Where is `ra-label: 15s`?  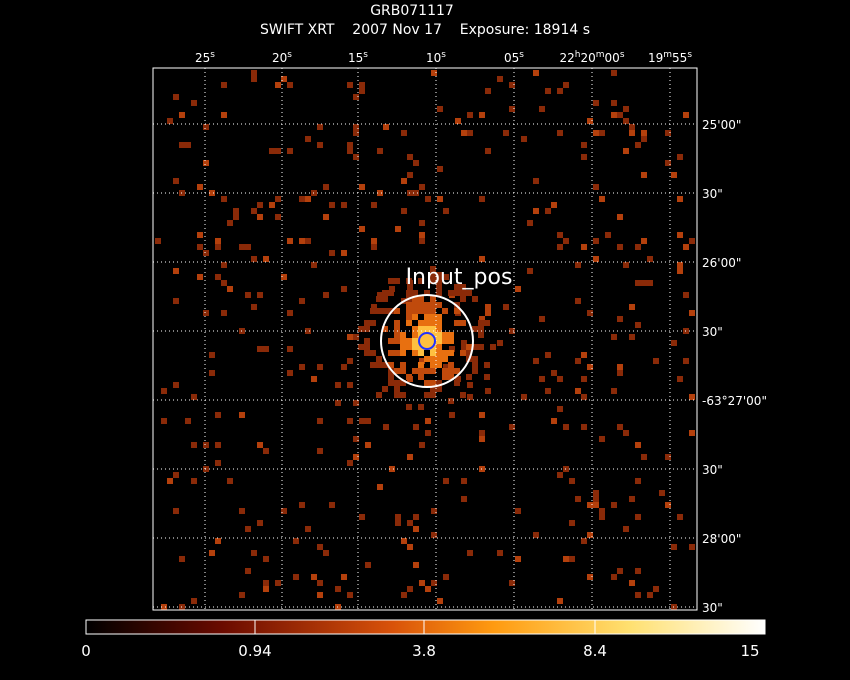
ra-label: 15s is located at coordinates (358, 57).